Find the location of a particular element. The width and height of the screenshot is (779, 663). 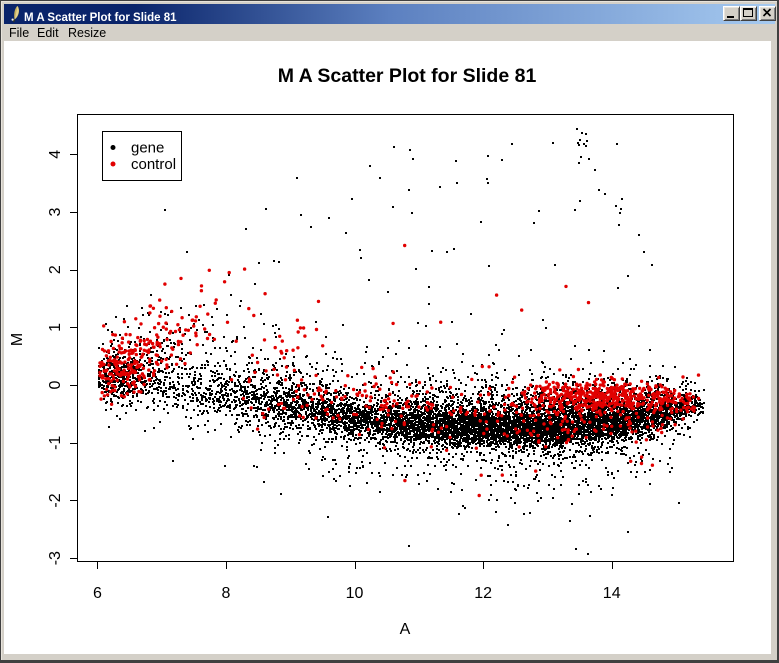

svg-text: gene is located at coordinates (147, 148).